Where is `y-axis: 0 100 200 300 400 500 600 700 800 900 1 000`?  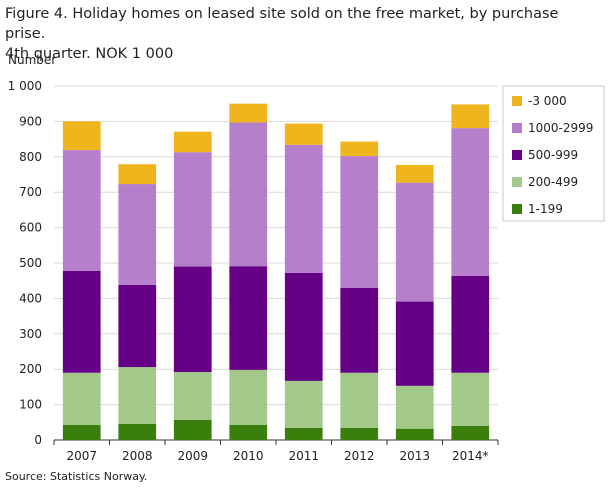
y-axis: 0 100 200 300 400 500 600 700 800 900 1 000 is located at coordinates (25, 263).